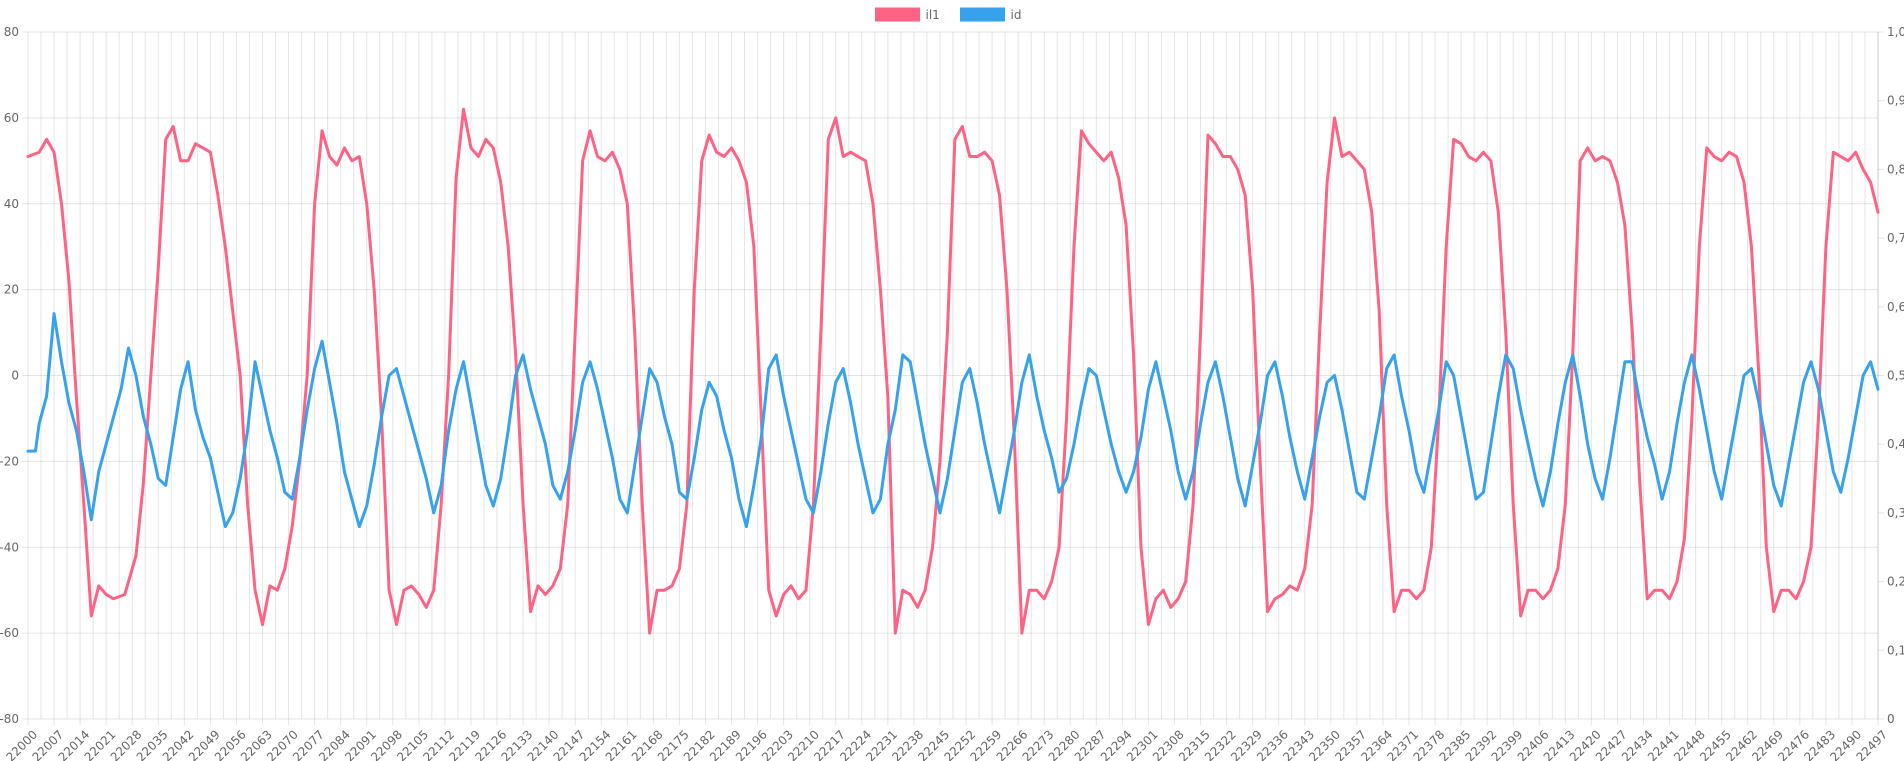  I want to click on y-left-tick-label: -40, so click(9, 547).